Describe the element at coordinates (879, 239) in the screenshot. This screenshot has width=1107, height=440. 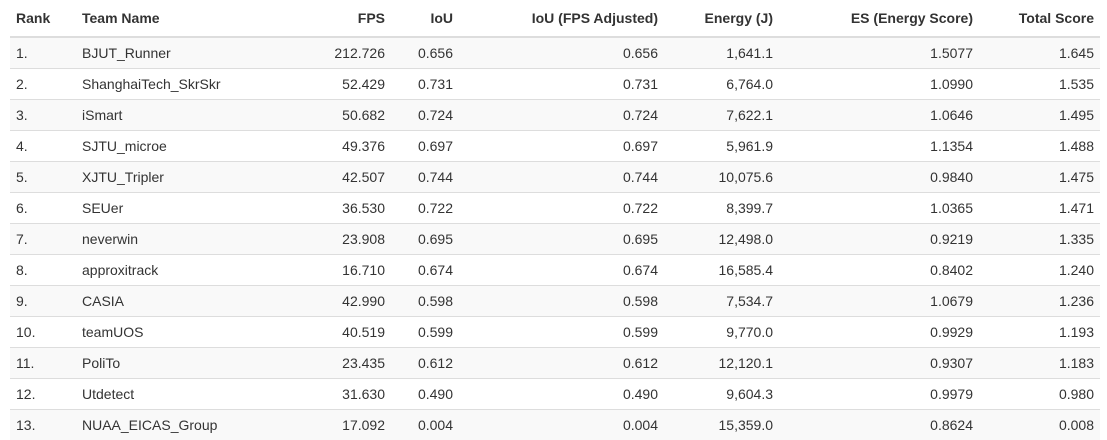
I see `cell-energy-score: 0.9219` at that location.